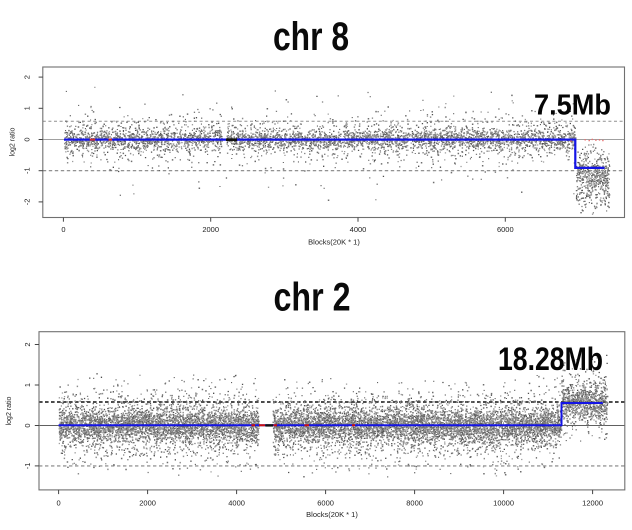  I want to click on svg-text: chr 8, so click(311, 37).